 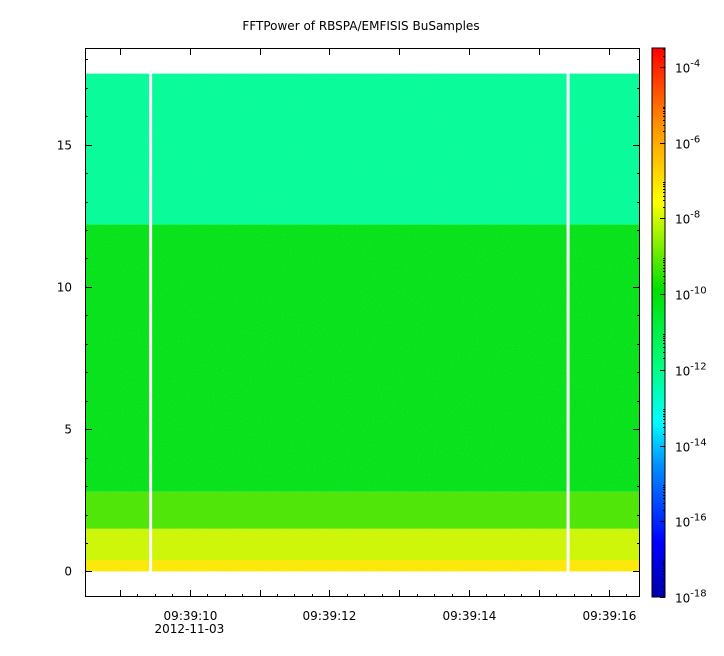 I want to click on x-tick-label: 09:39:16, so click(x=610, y=616).